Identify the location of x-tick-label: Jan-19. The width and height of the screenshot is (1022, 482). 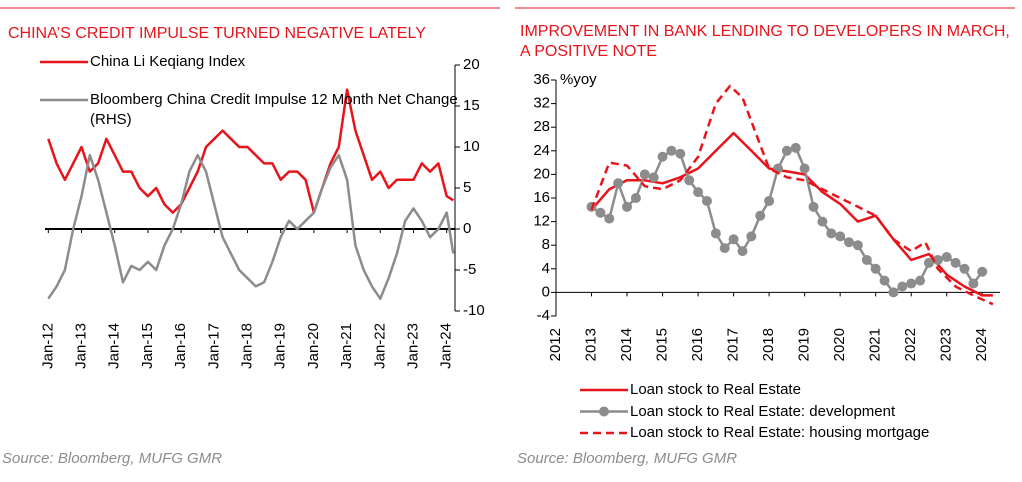
(280, 346).